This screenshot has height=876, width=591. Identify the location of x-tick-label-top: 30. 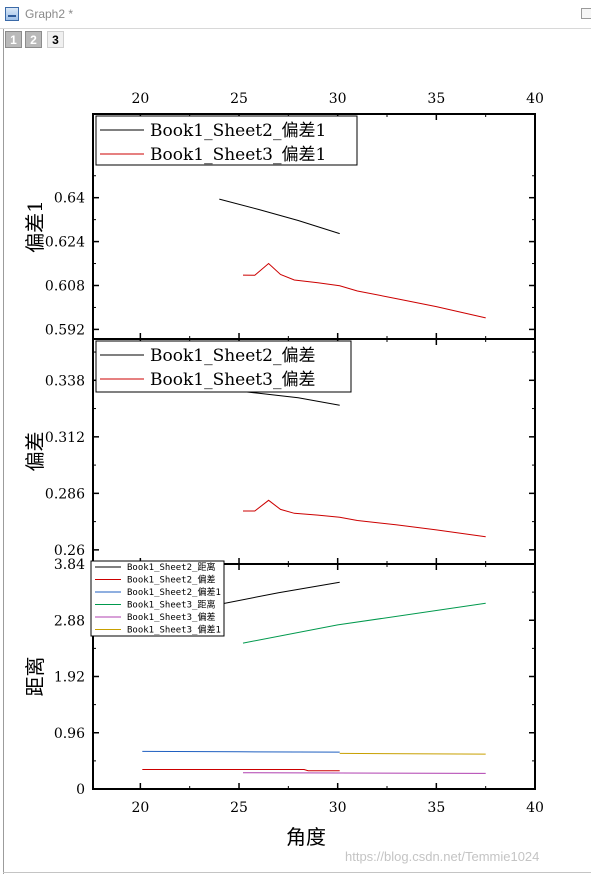
(338, 99).